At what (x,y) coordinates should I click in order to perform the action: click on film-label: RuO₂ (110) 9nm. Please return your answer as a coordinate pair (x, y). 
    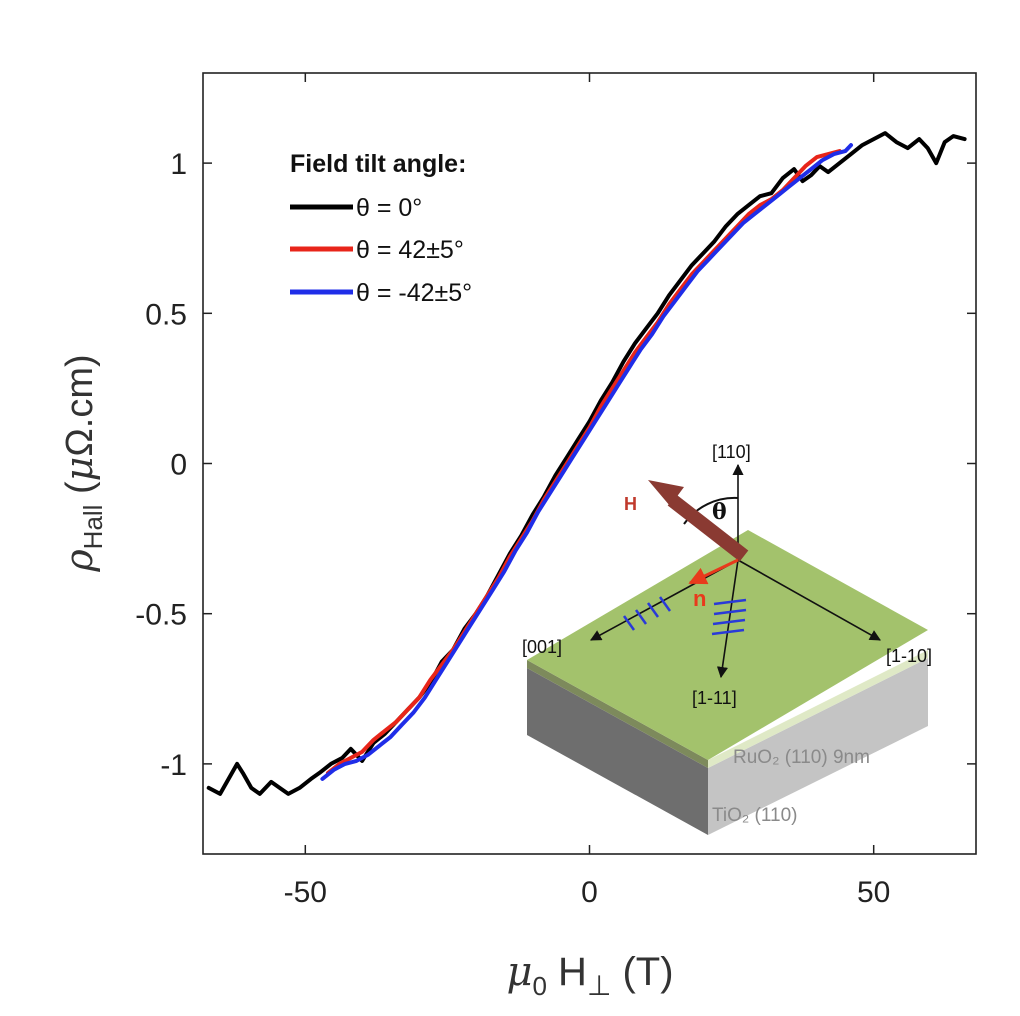
    Looking at the image, I should click on (801, 757).